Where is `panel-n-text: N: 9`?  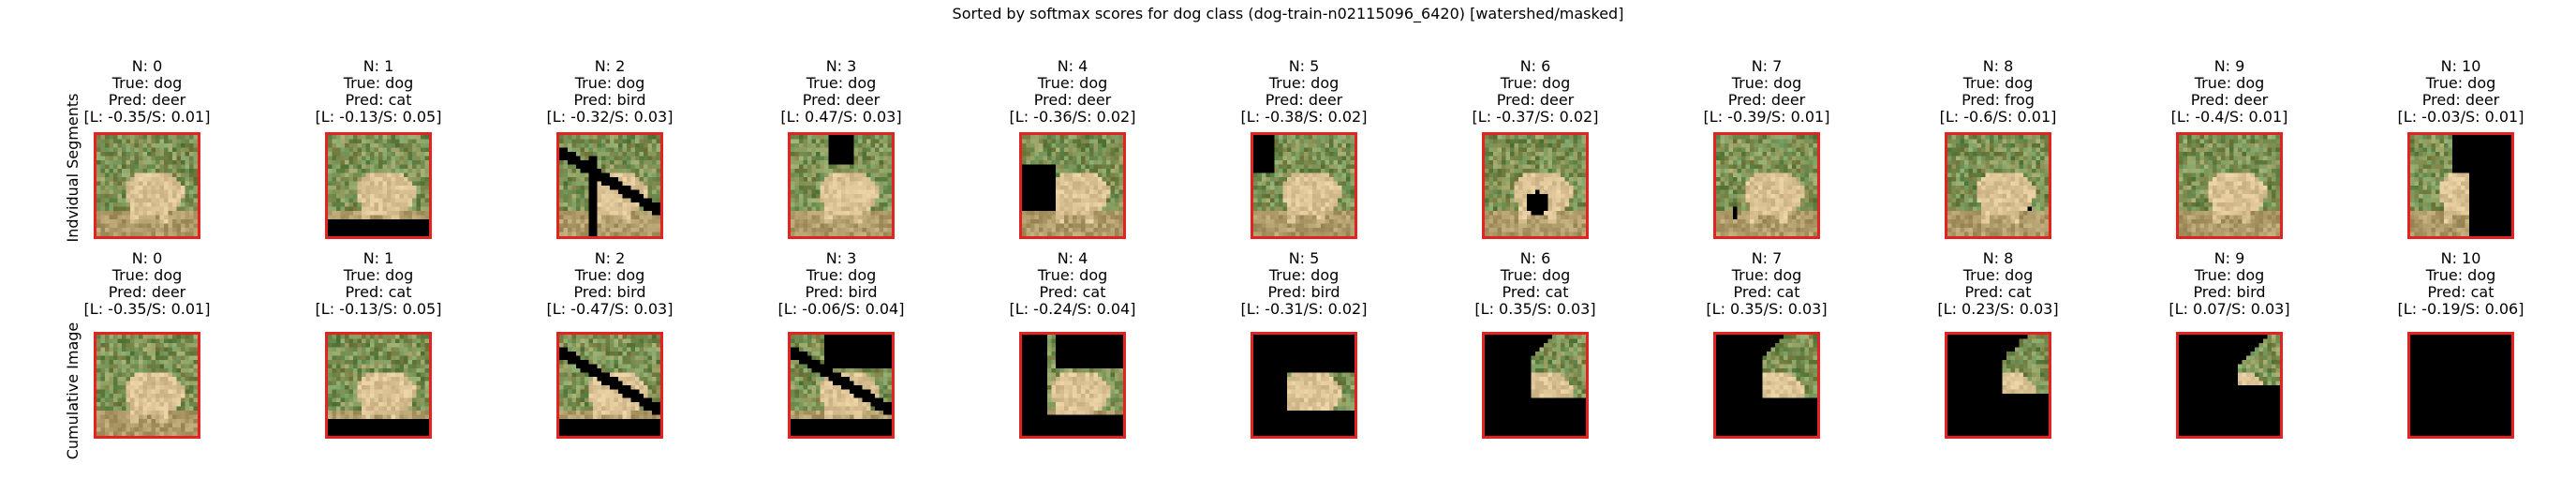
panel-n-text: N: 9 is located at coordinates (2229, 258).